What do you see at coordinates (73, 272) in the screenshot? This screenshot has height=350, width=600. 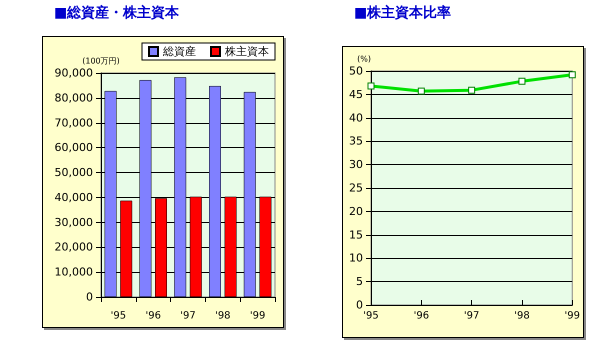 I see `y-tick-label: 10,000` at bounding box center [73, 272].